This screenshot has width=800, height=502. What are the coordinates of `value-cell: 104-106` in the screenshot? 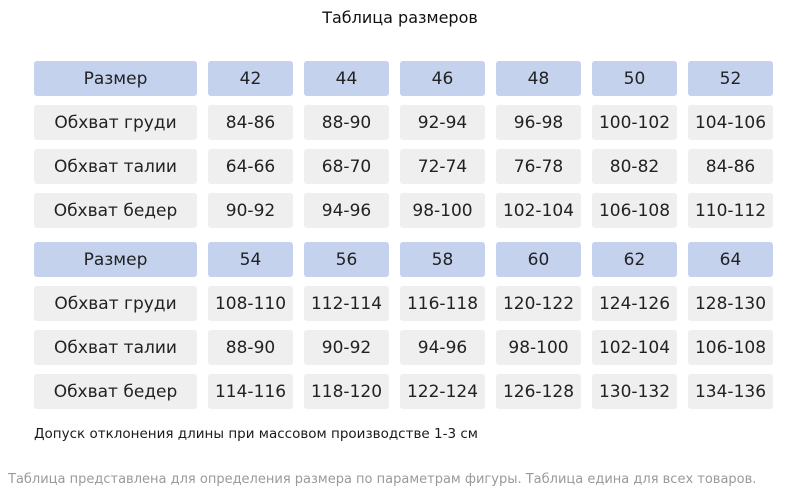 It's located at (730, 122).